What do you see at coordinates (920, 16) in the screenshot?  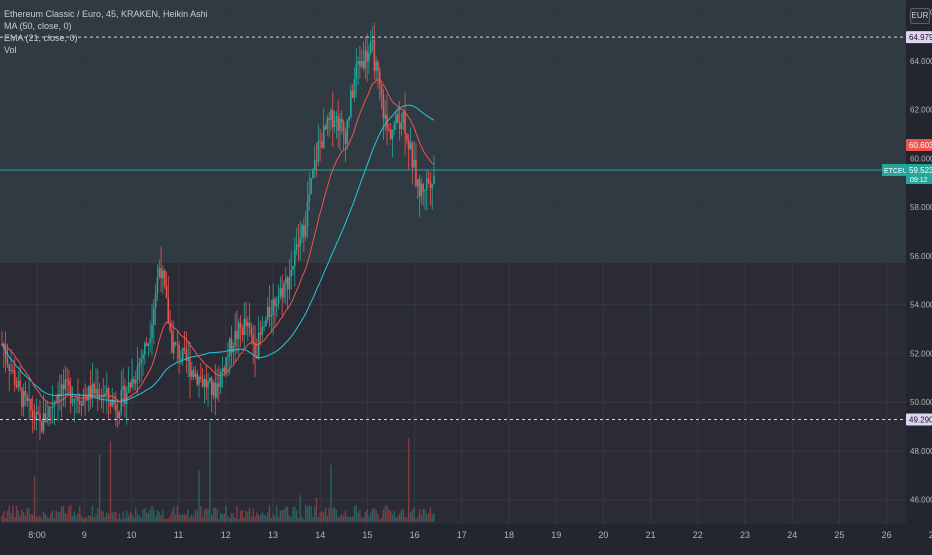 I see `currency-button: EUR` at bounding box center [920, 16].